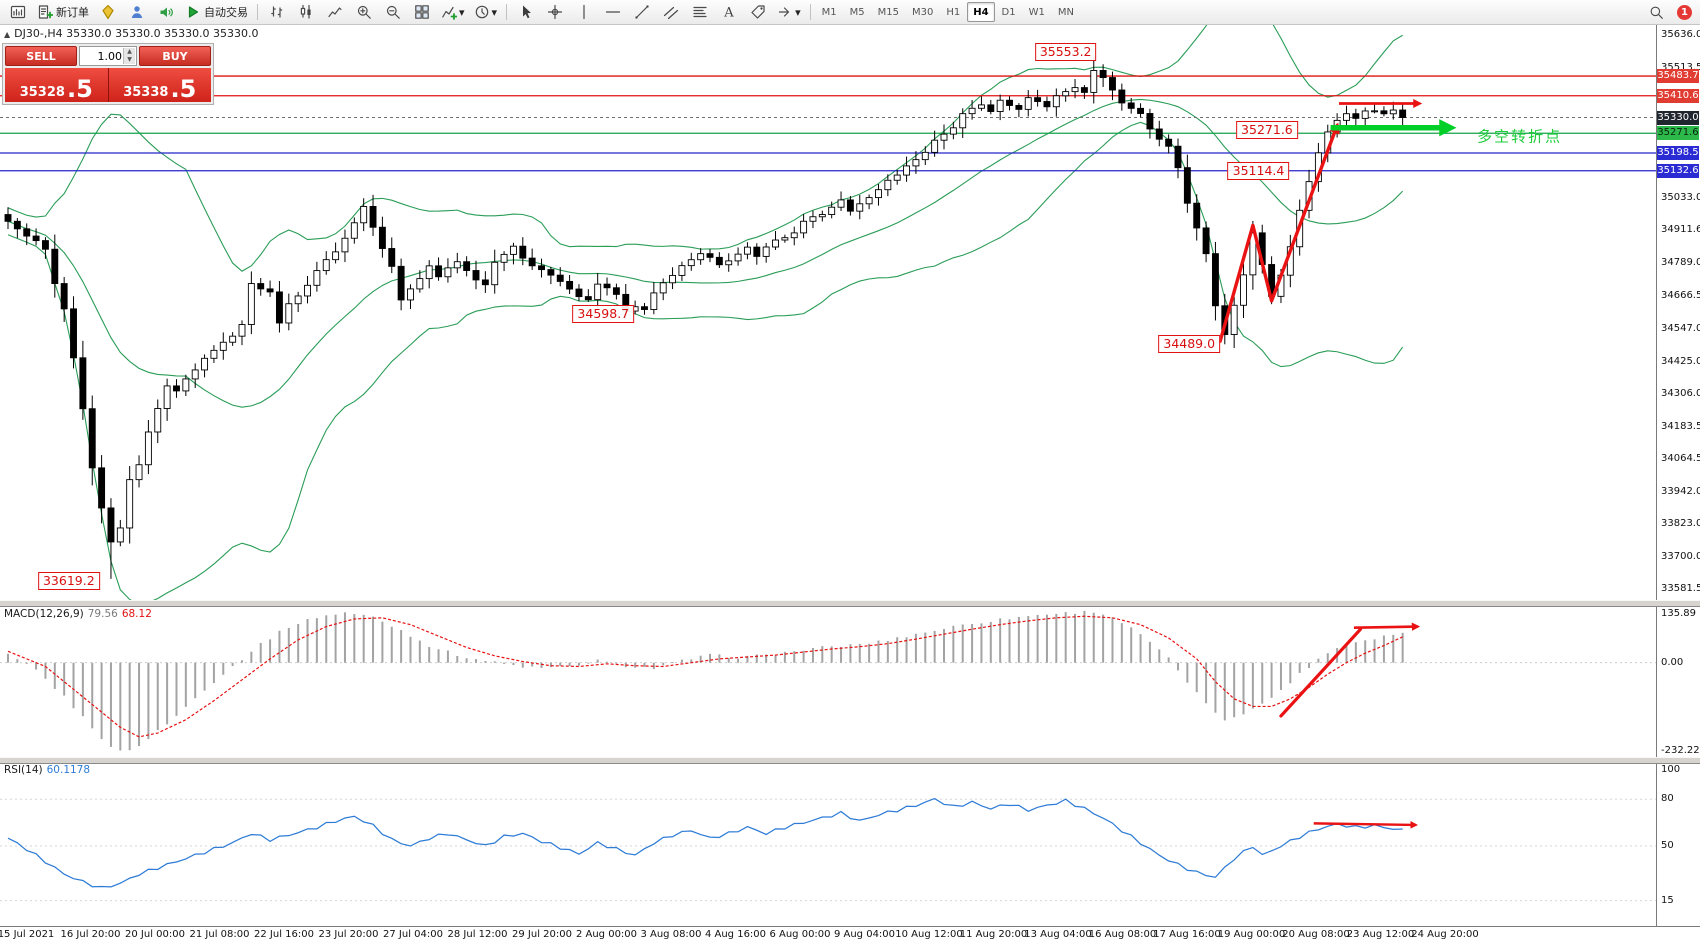 The height and width of the screenshot is (945, 1700). Describe the element at coordinates (829, 12) in the screenshot. I see `timeframe-m1: M1` at that location.